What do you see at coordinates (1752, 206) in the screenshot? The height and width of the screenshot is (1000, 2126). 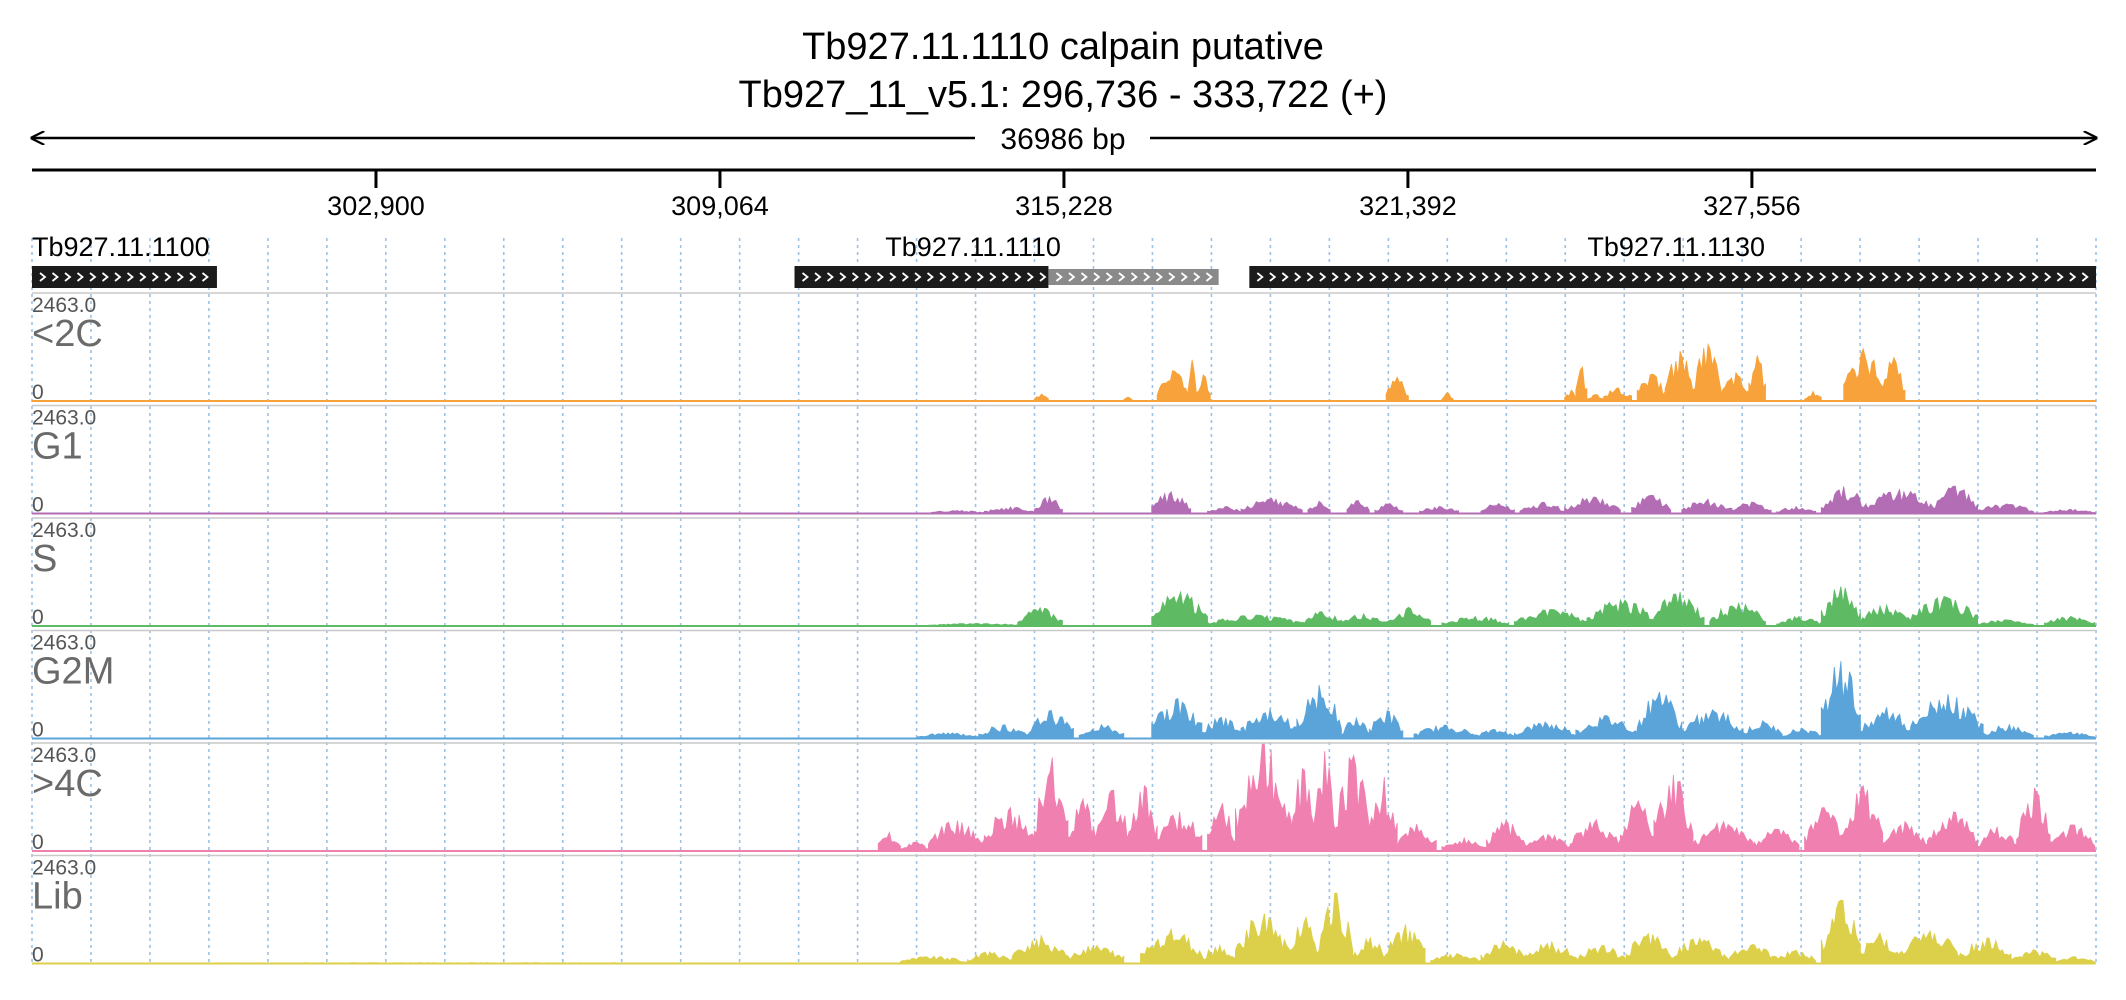 I see `x-tick-label: 327,556` at bounding box center [1752, 206].